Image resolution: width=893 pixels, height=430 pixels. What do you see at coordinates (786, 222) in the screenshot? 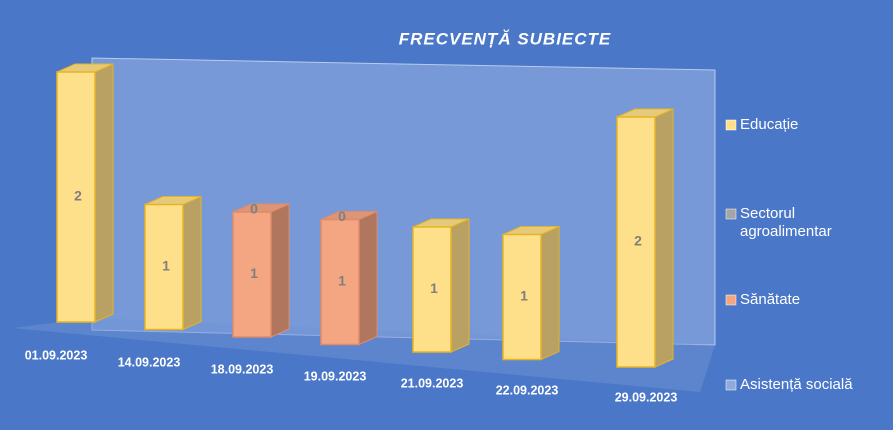
I see `legend-label: Sectorul agroalimentar` at bounding box center [786, 222].